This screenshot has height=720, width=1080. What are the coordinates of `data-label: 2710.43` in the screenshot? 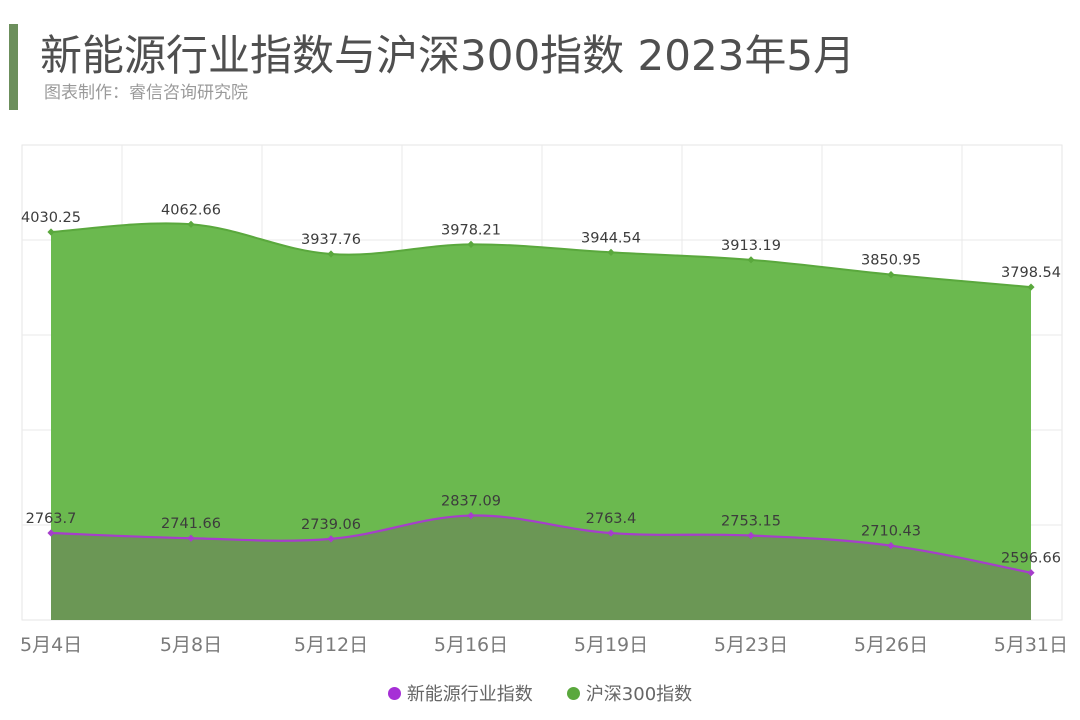 It's located at (891, 532).